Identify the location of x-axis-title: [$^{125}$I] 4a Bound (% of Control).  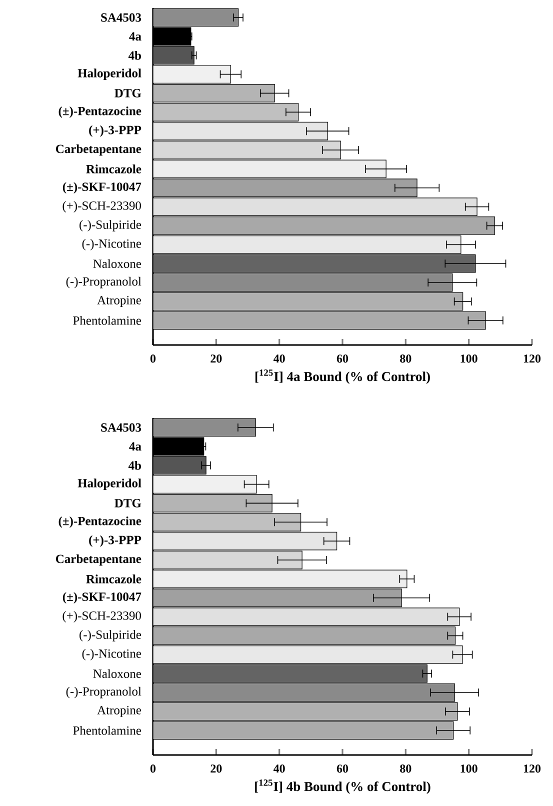
(342, 377).